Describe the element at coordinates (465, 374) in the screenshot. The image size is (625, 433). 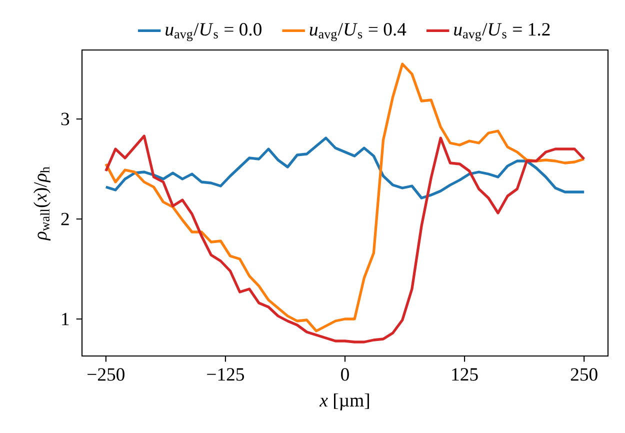
I see `x-tick-label: 125` at that location.